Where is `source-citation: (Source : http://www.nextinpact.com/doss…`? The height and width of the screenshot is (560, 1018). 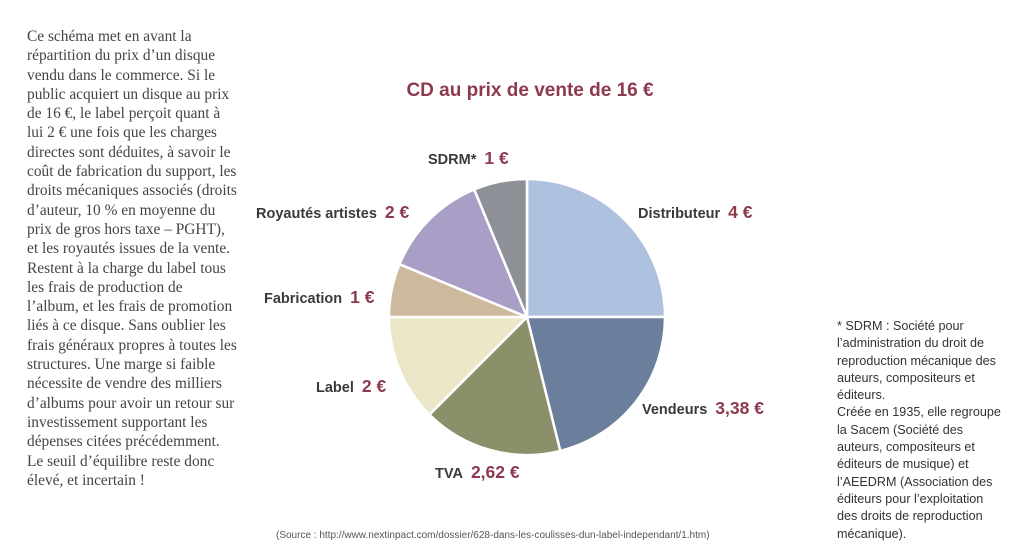 source-citation: (Source : http://www.nextinpact.com/doss… is located at coordinates (493, 535).